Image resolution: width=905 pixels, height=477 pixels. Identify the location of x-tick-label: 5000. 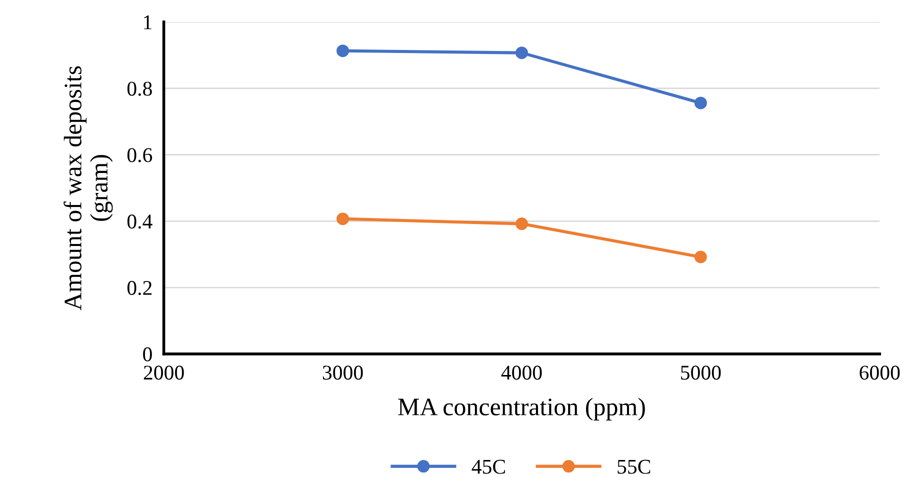
(701, 373).